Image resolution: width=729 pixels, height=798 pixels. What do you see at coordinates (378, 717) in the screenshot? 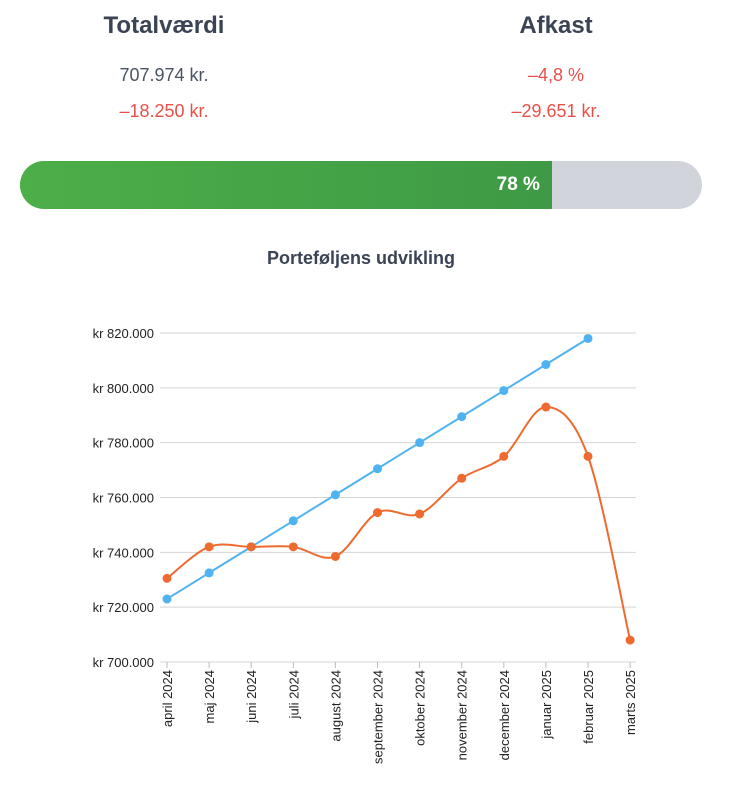
I see `x-tick-label: september 2024` at bounding box center [378, 717].